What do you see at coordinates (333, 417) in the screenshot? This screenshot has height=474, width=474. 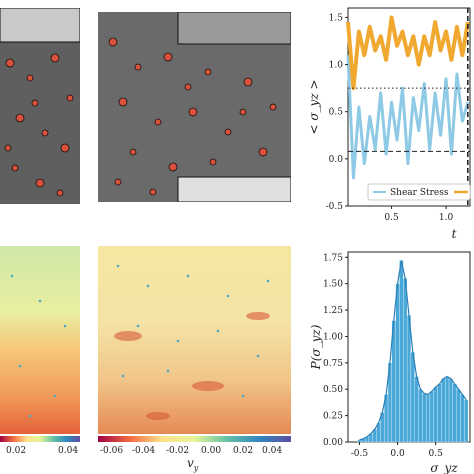 I see `y-tick-label: 0.25` at bounding box center [333, 417].